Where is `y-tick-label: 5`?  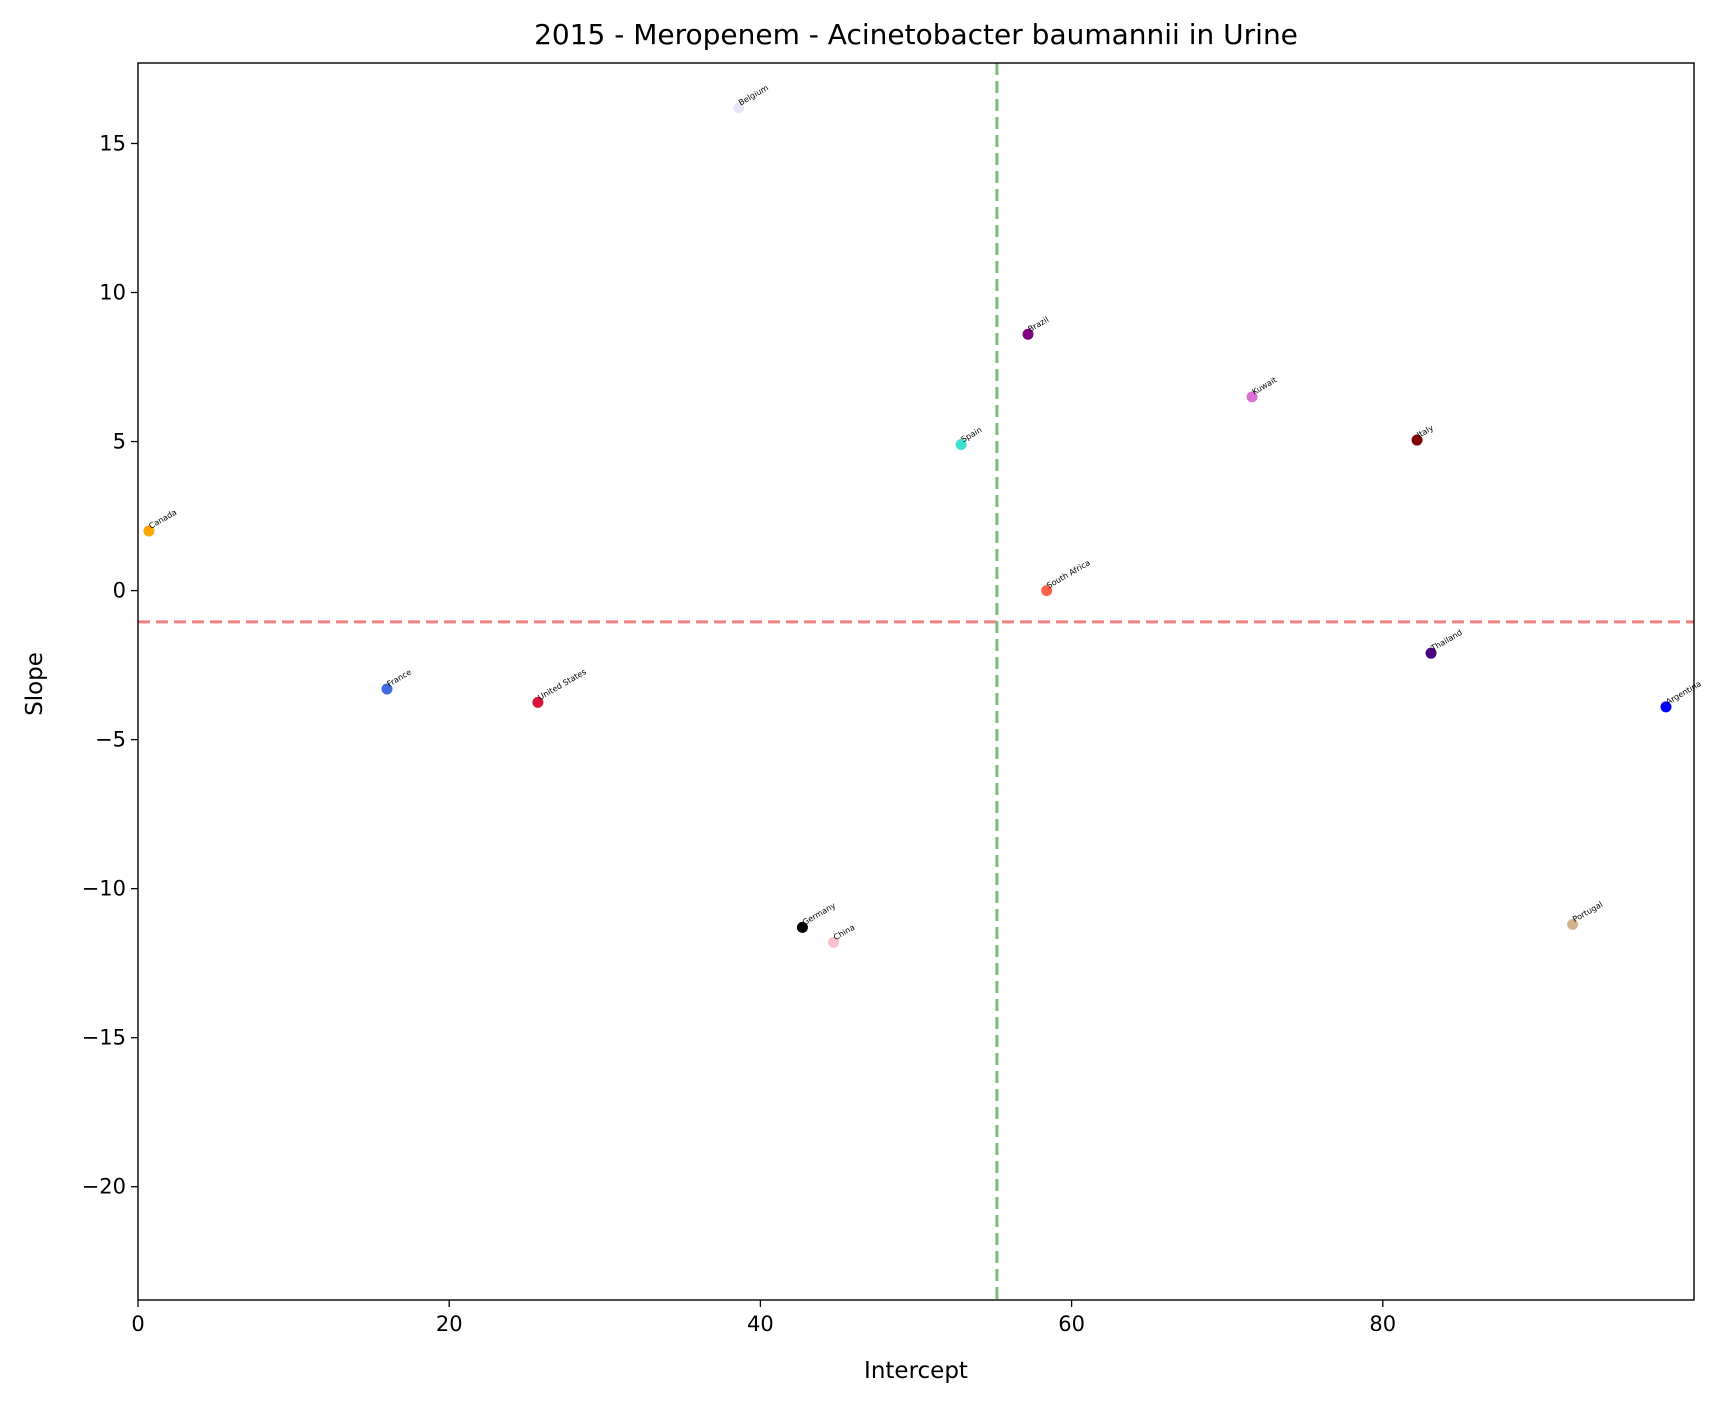
y-tick-label: 5 is located at coordinates (119, 442).